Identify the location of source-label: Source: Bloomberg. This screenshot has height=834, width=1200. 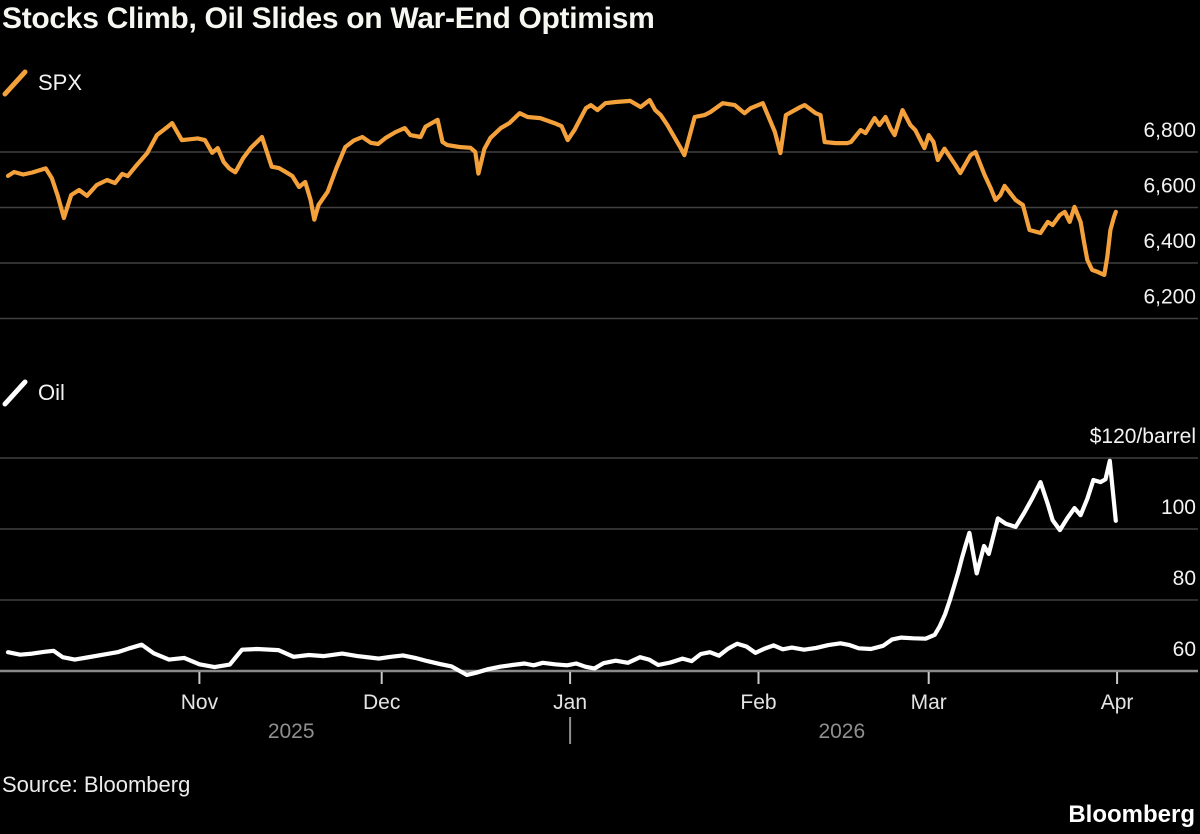
(96, 784).